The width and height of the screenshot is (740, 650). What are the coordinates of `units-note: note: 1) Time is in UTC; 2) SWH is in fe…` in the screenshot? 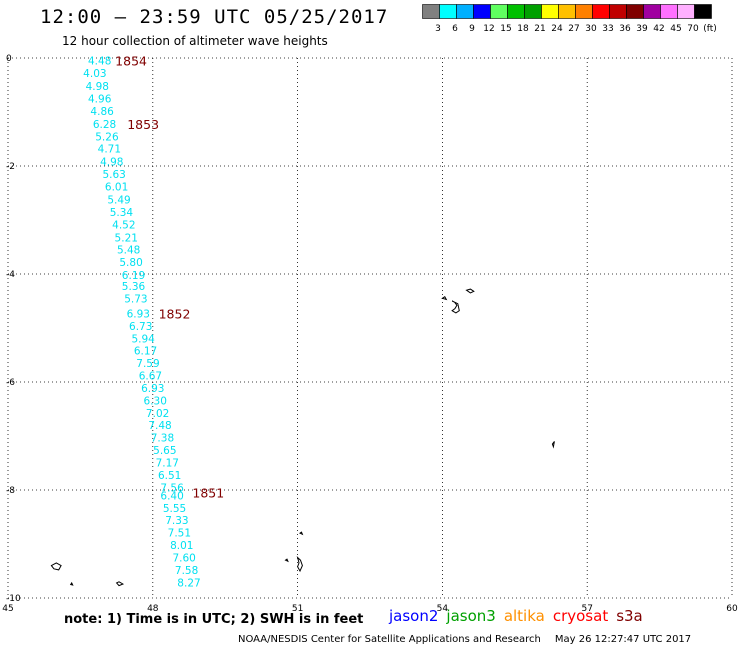 It's located at (214, 619).